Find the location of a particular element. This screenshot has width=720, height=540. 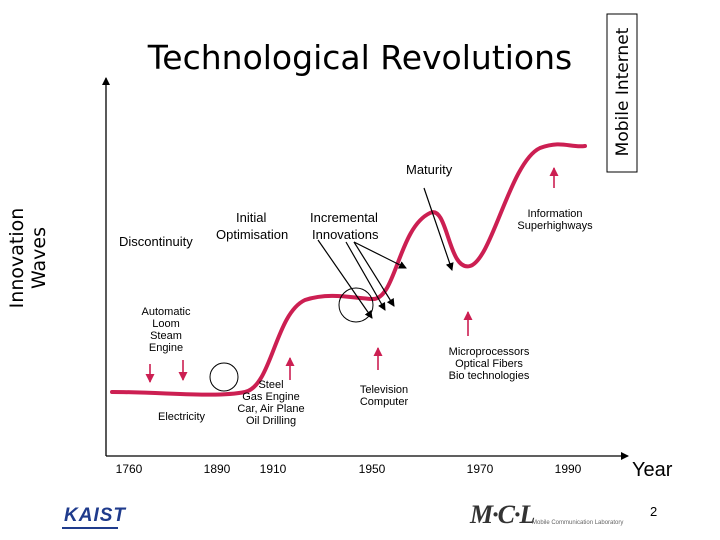

y-axis-title-line1: Innovation is located at coordinates (17, 258).